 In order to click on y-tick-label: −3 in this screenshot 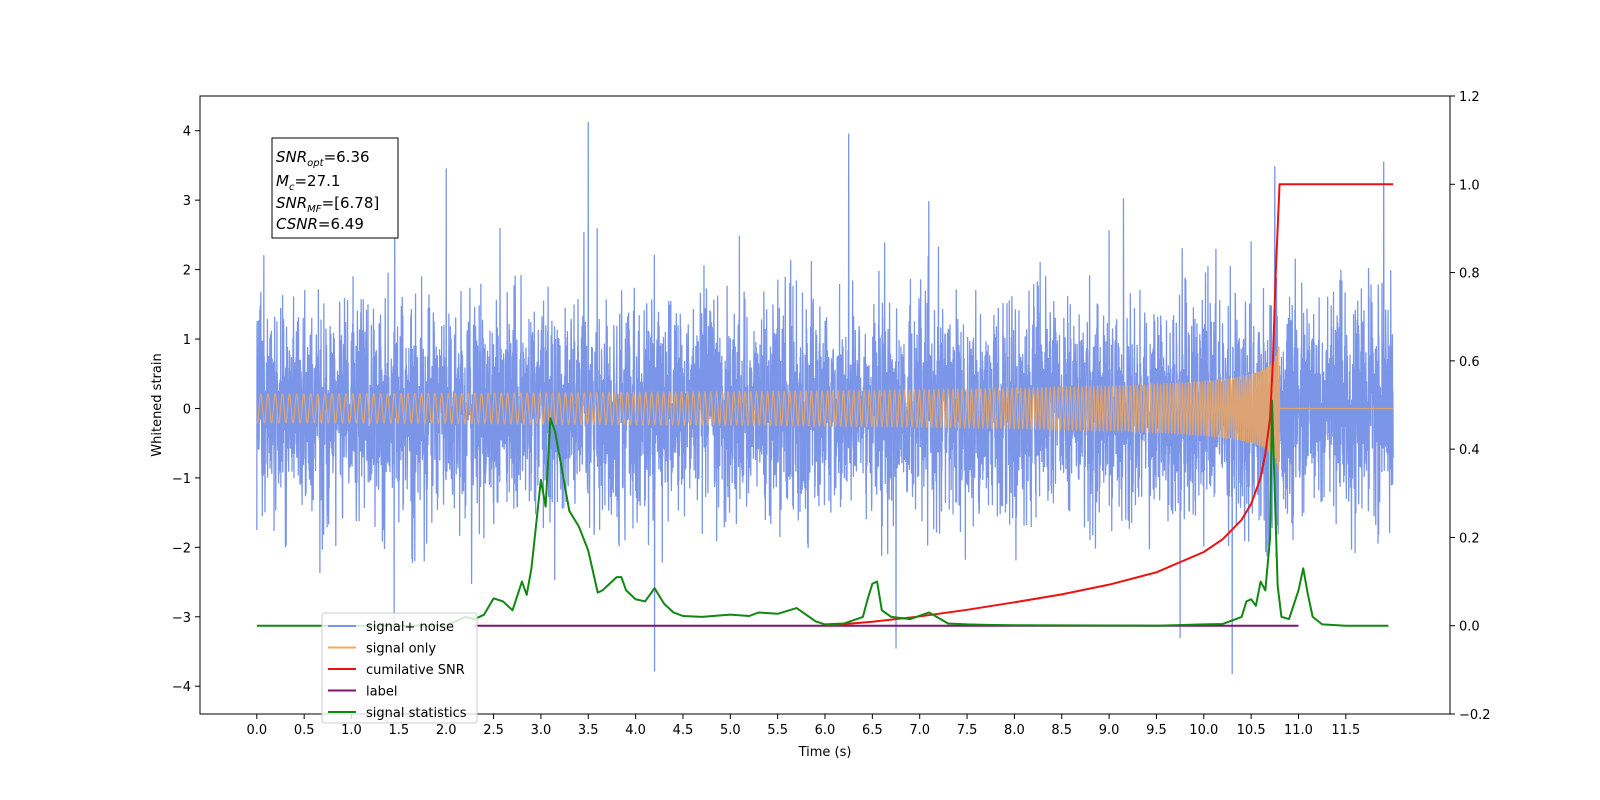, I will do `click(181, 618)`.